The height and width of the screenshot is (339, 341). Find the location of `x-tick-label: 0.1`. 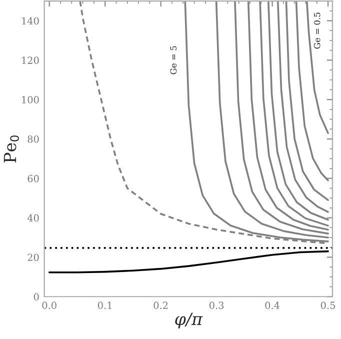

x-tick-label: 0.1 is located at coordinates (105, 306).